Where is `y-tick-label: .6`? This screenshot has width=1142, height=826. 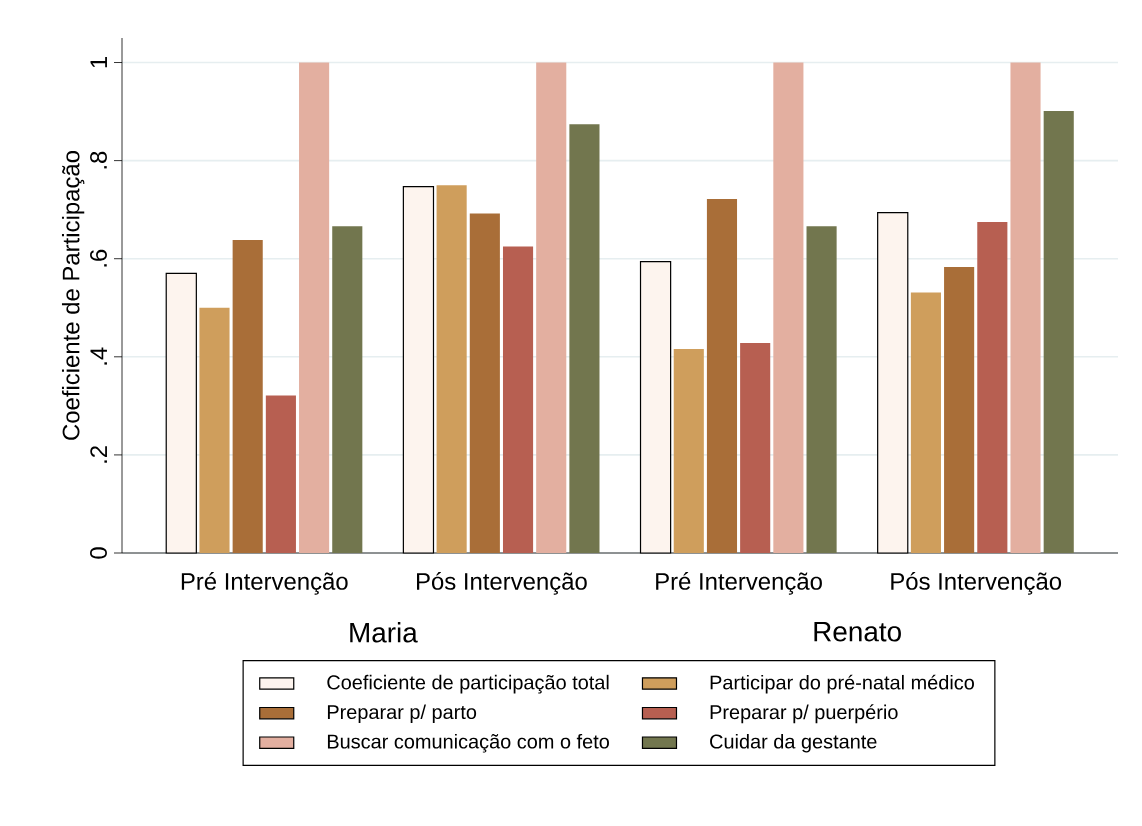 y-tick-label: .6 is located at coordinates (98, 258).